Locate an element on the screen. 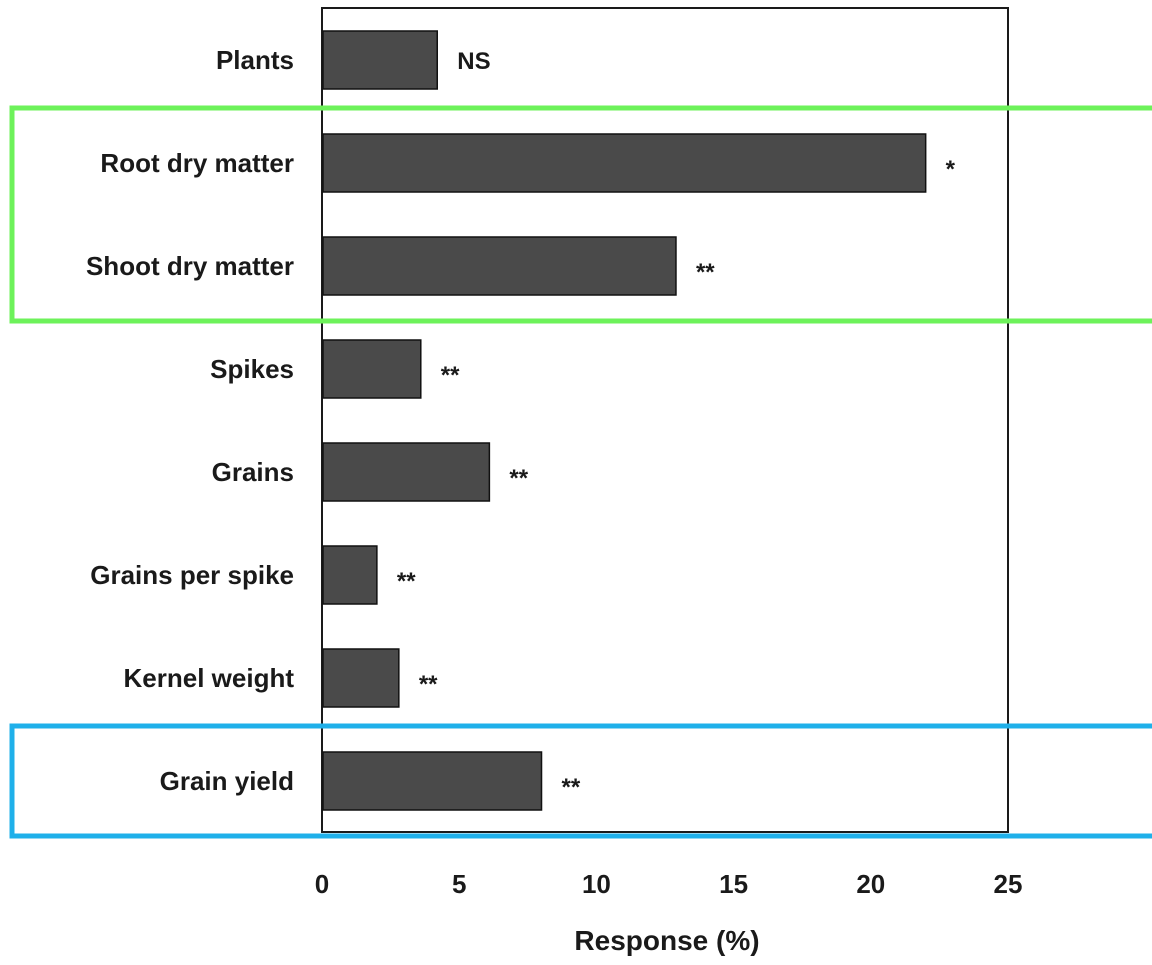 The width and height of the screenshot is (1152, 965). x-tick-label-25: 25 is located at coordinates (1008, 884).